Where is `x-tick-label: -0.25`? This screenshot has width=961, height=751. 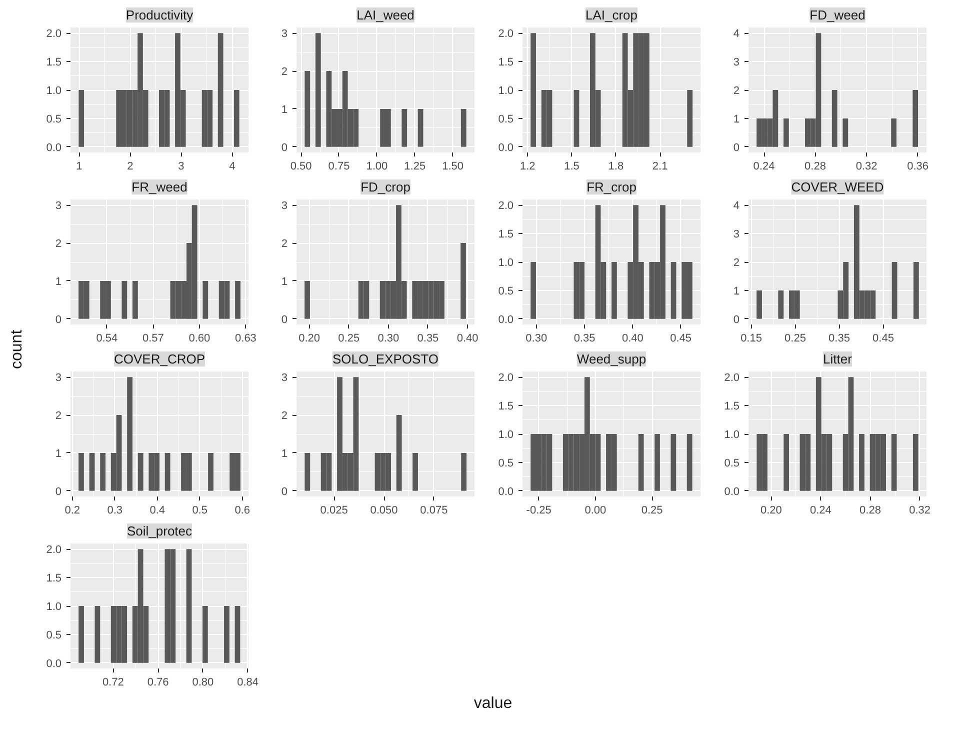
x-tick-label: -0.25 is located at coordinates (539, 510).